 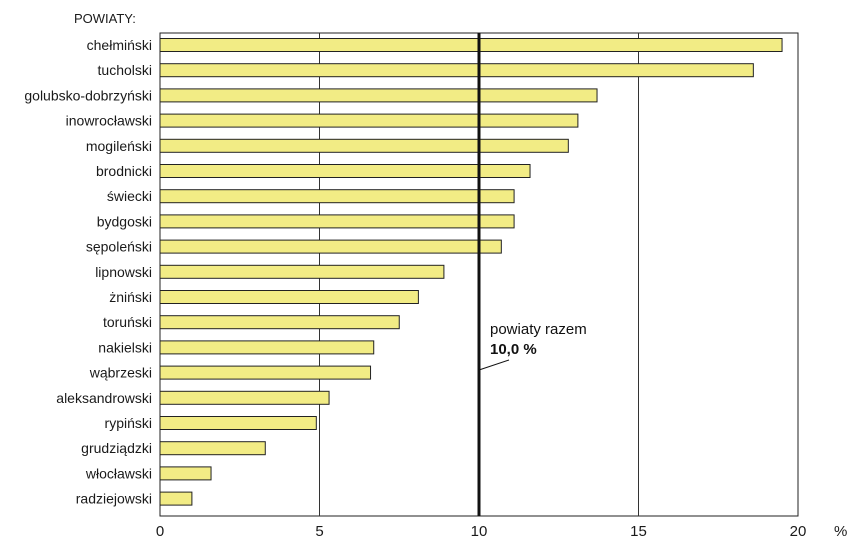 What do you see at coordinates (319, 531) in the screenshot?
I see `x-tick-label: 5` at bounding box center [319, 531].